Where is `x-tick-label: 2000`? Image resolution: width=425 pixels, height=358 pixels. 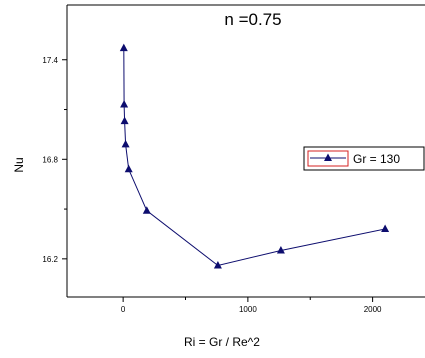
x-tick-label: 2000 is located at coordinates (373, 309).